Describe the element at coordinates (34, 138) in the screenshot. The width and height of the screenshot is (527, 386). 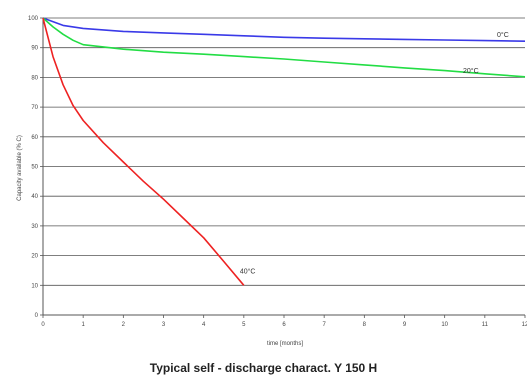
I see `y-tick-label-60: 60` at that location.